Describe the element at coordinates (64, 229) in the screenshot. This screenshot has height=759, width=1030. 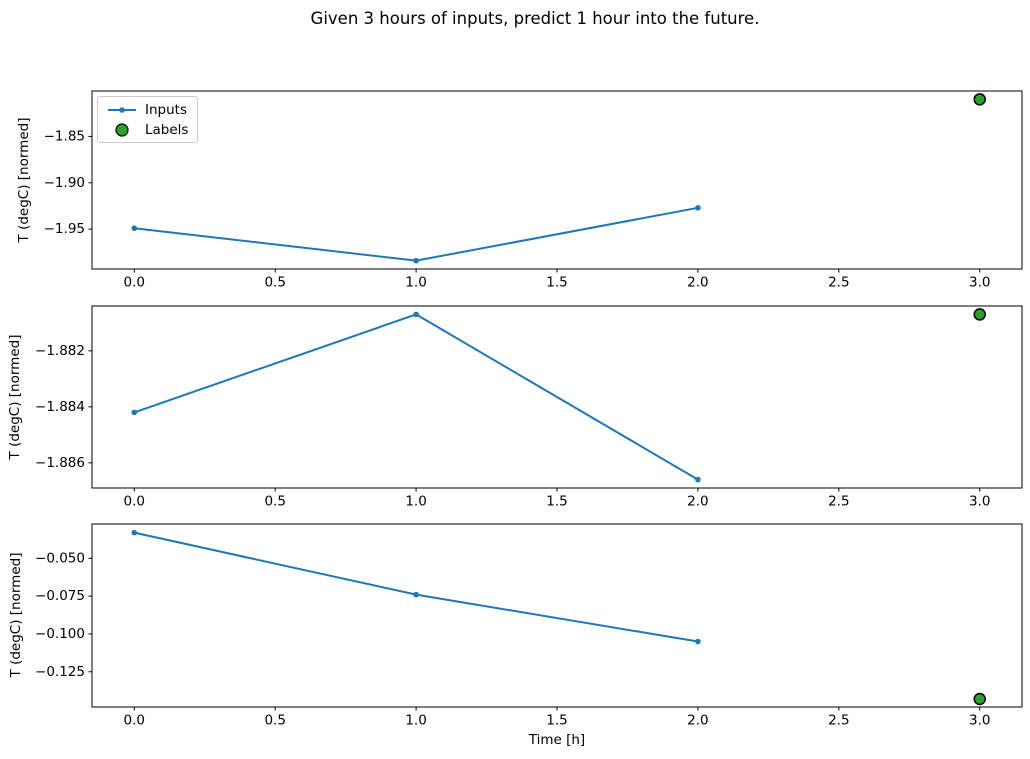
I see `y-tick-label: −1.95` at that location.